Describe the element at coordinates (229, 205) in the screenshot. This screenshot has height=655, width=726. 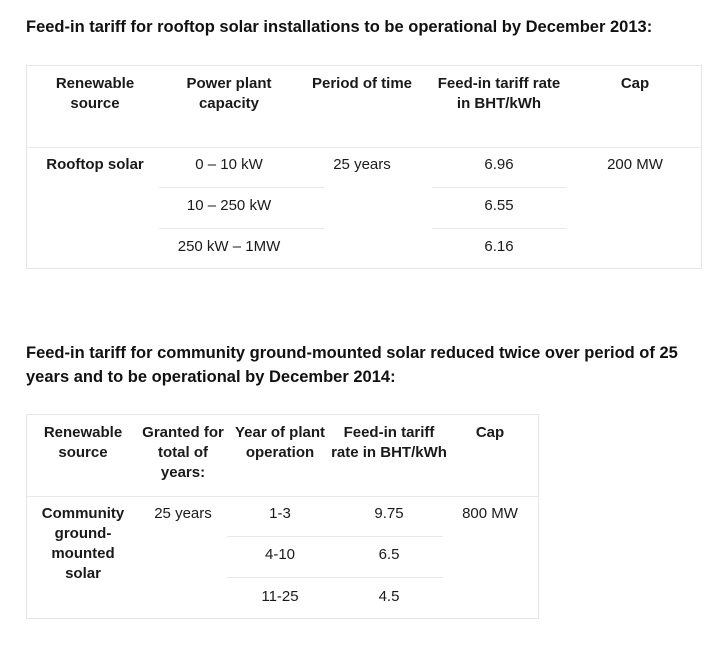
I see `table-row-capacity: 10 – 250 kW` at that location.